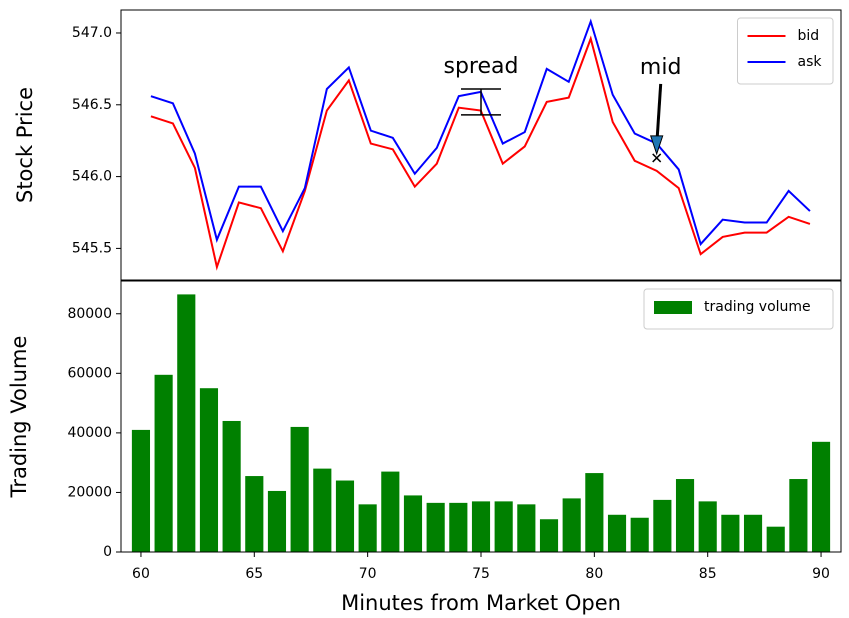 Image resolution: width=849 pixels, height=618 pixels. Describe the element at coordinates (481, 574) in the screenshot. I see `x-tick-label: 75` at that location.